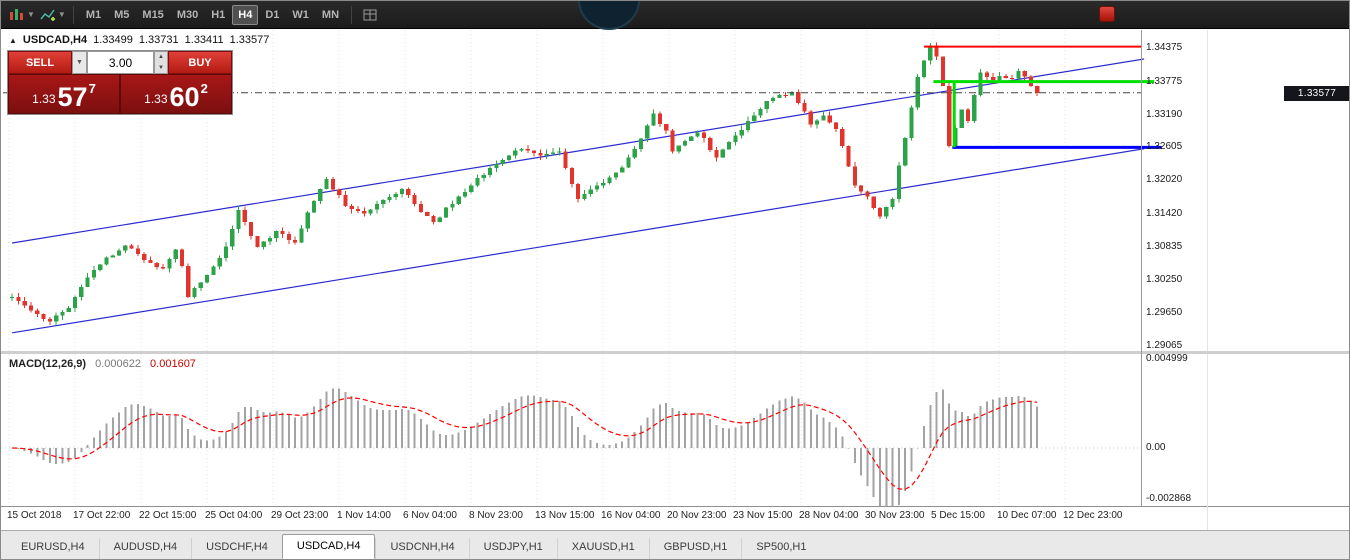 This screenshot has height=560, width=1350. I want to click on time-axis, so click(675, 518).